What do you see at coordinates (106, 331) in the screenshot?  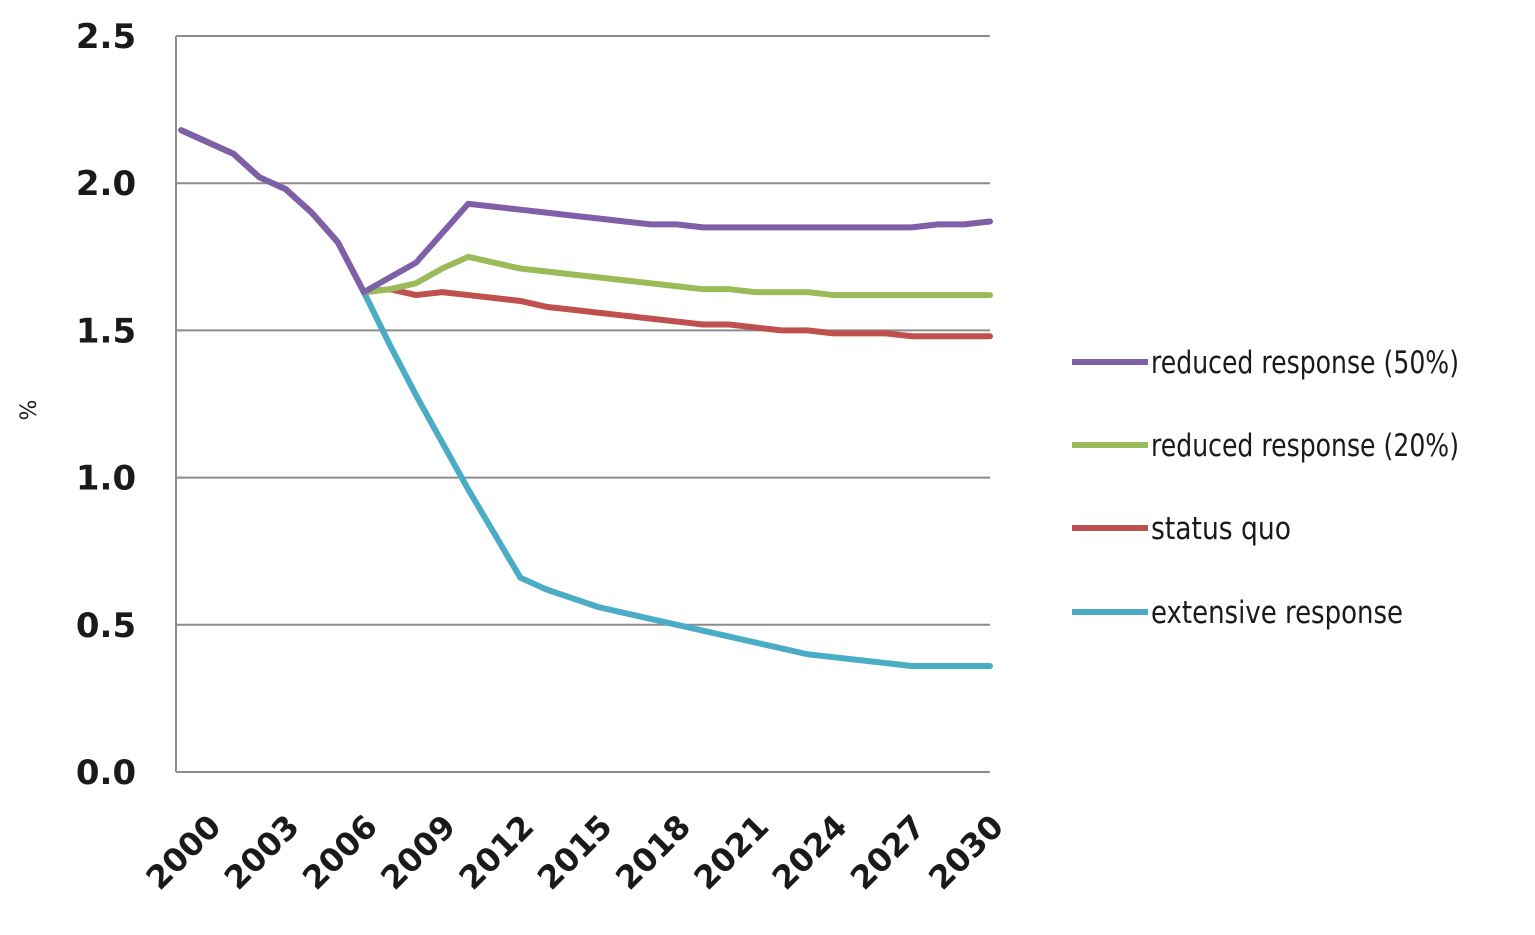 I see `y-tick-label: 1.5` at bounding box center [106, 331].